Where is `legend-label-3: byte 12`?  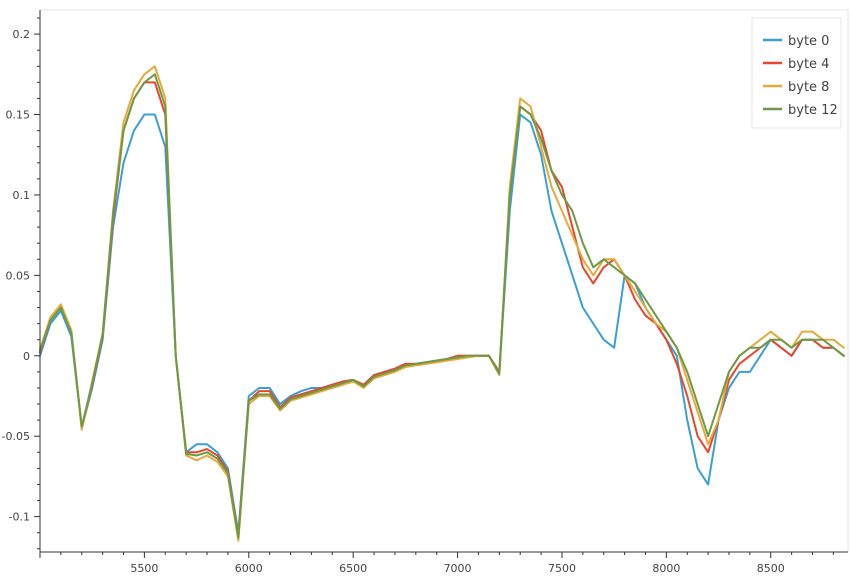 legend-label-3: byte 12 is located at coordinates (813, 110).